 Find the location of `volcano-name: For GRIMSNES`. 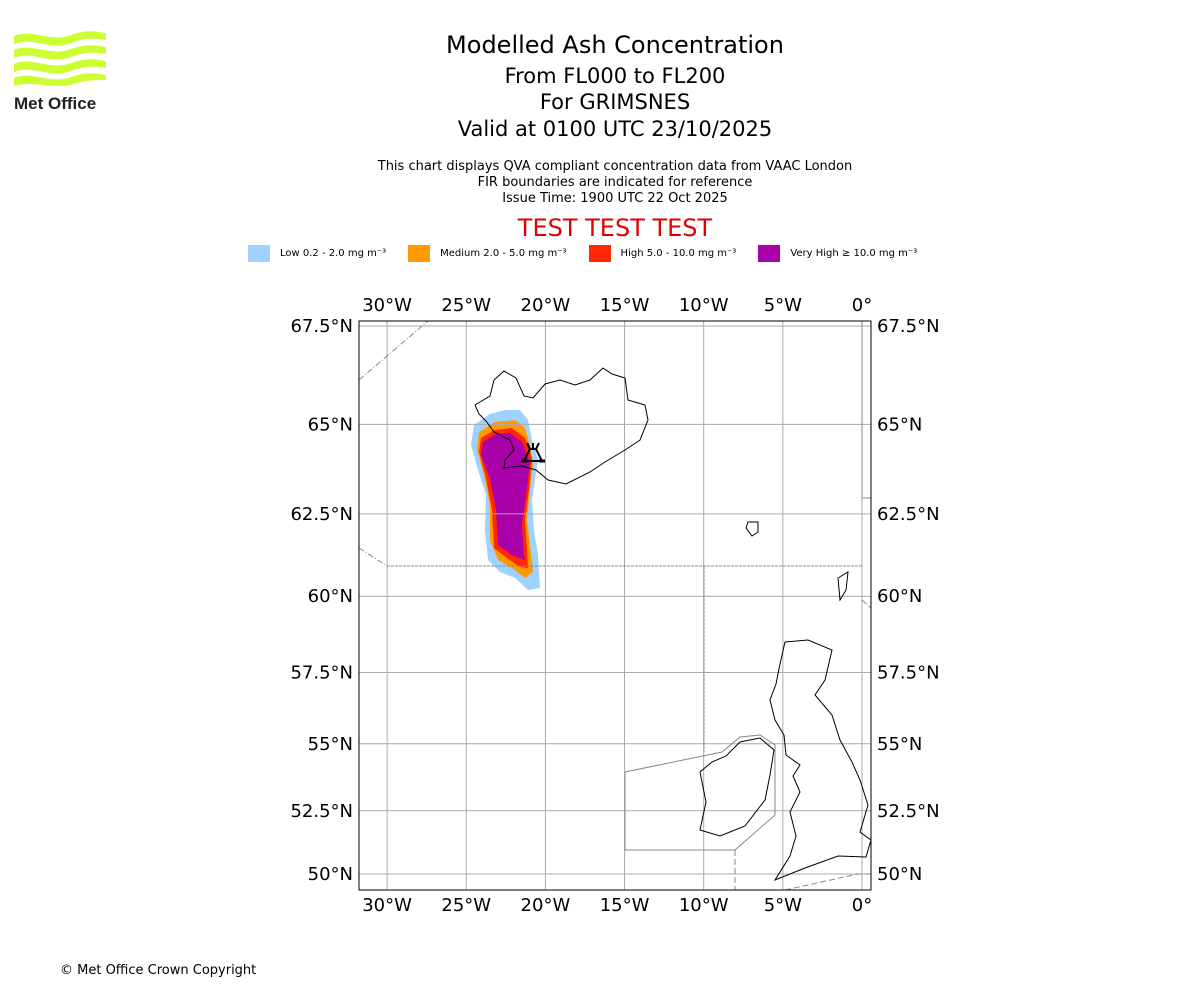

volcano-name: For GRIMSNES is located at coordinates (615, 102).